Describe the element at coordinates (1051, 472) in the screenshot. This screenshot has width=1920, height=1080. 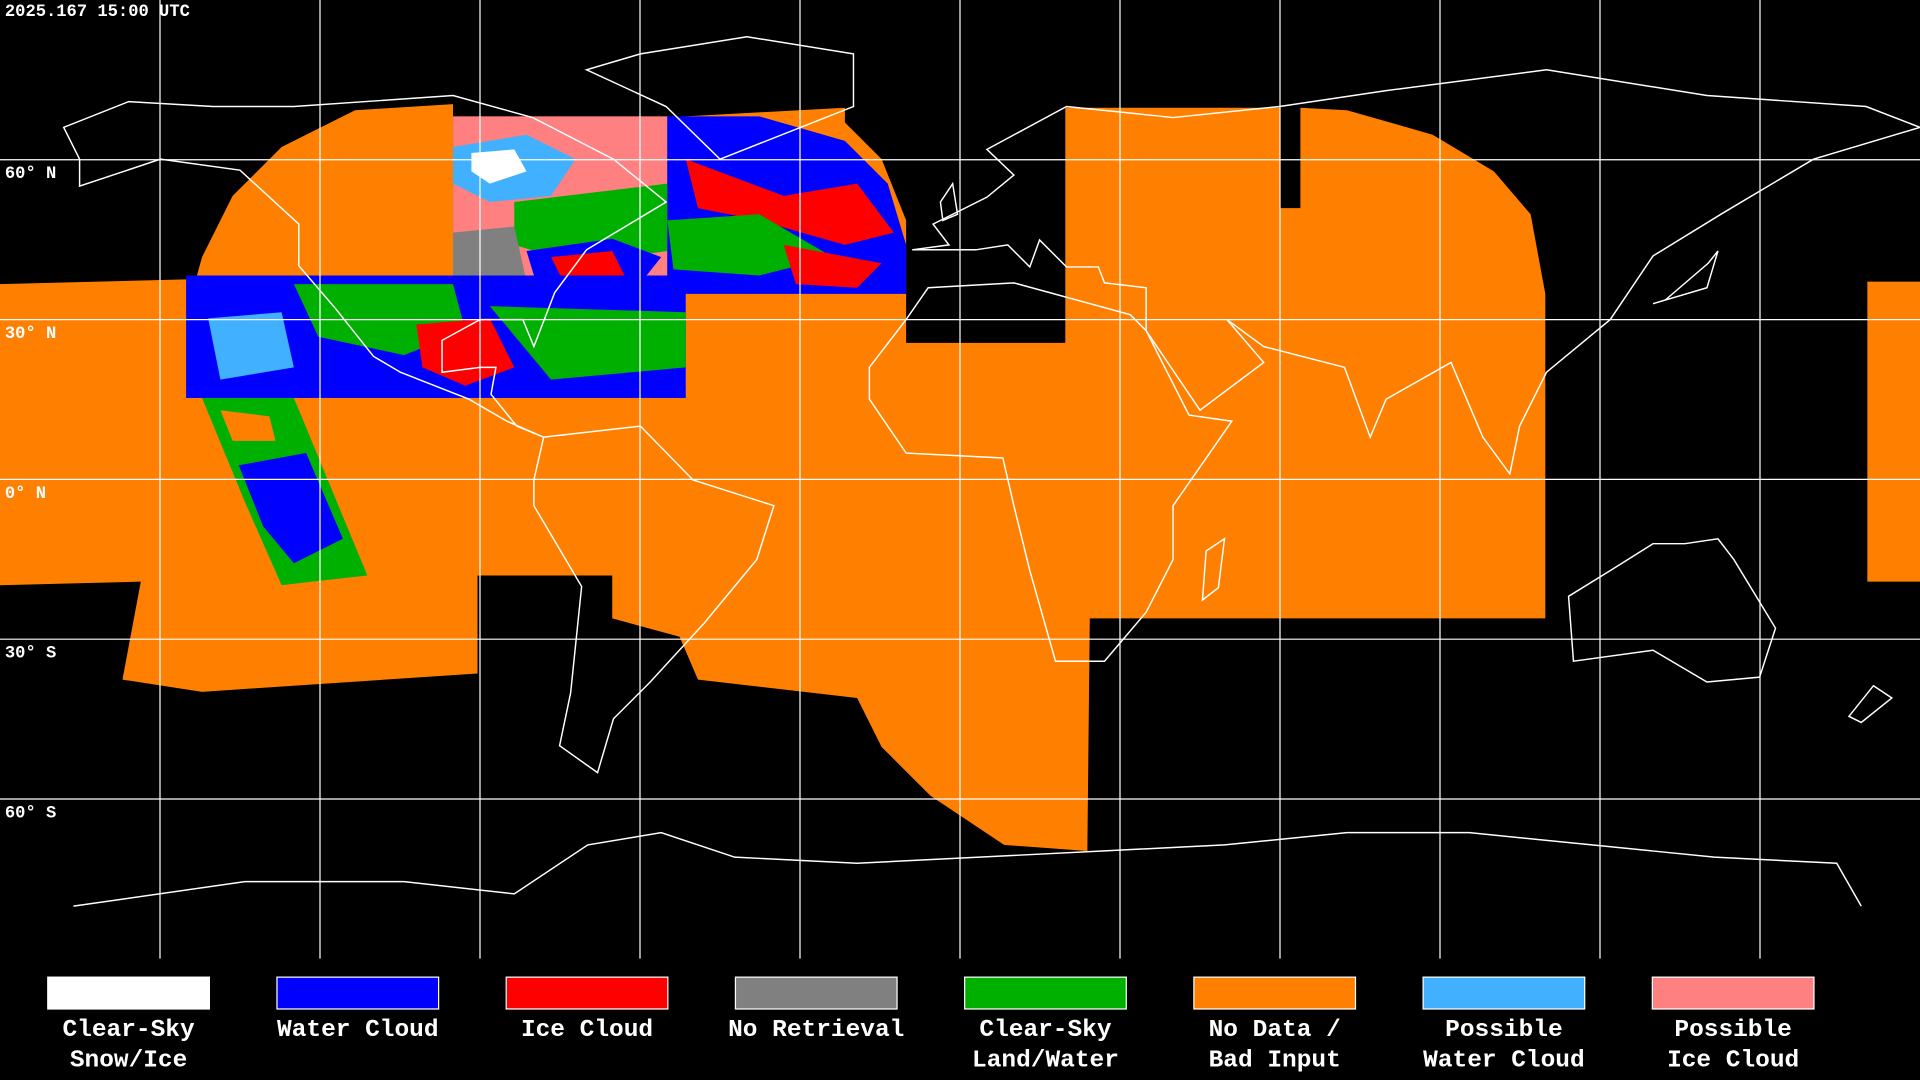
I see `africa` at that location.